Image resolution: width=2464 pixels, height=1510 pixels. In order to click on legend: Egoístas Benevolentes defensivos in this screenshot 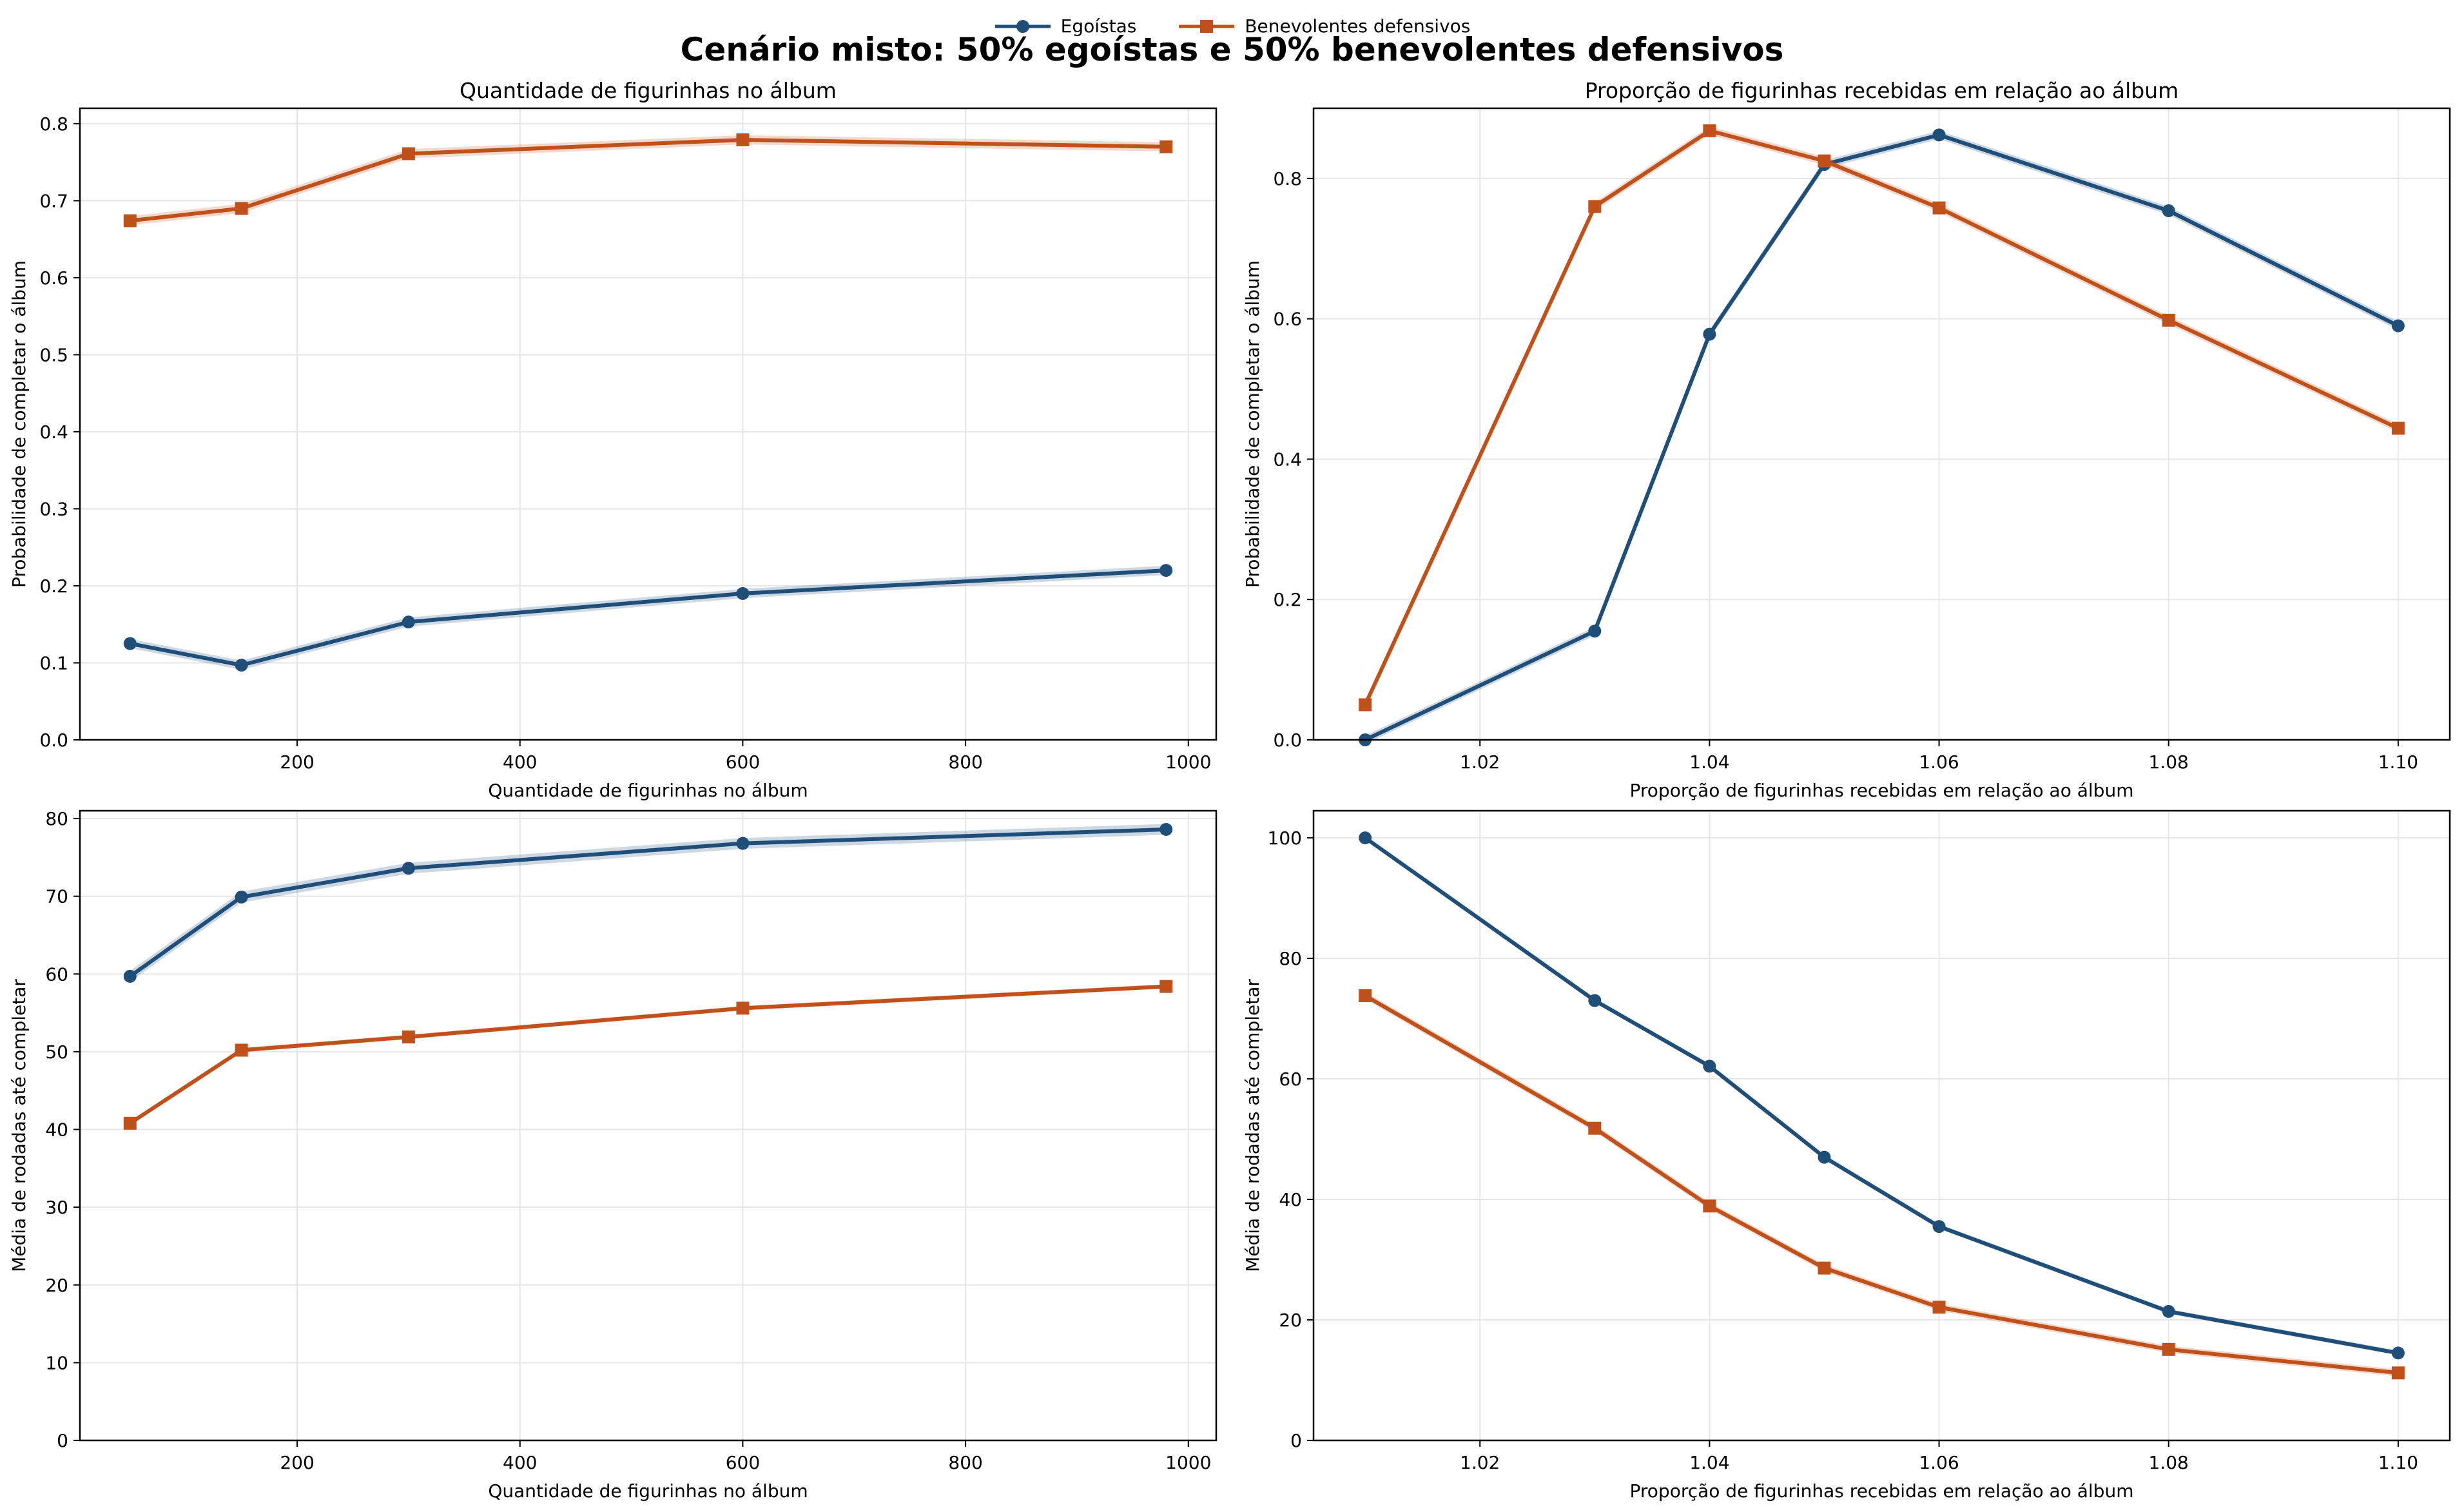, I will do `click(1232, 26)`.